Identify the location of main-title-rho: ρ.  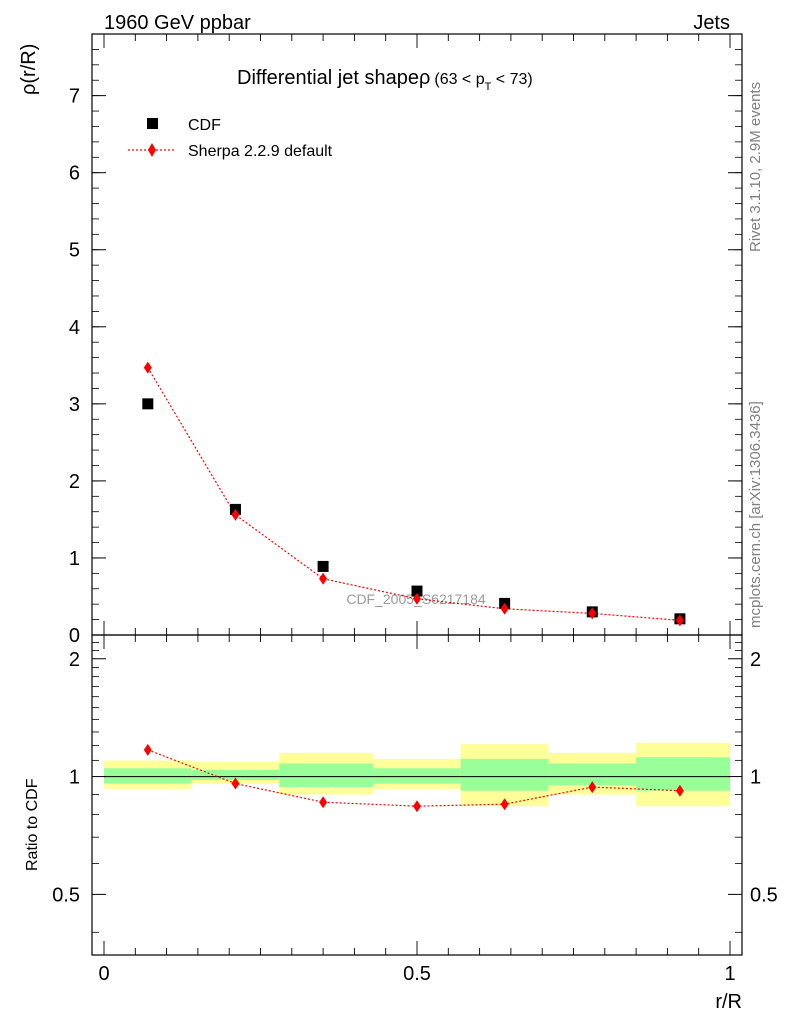
(424, 78).